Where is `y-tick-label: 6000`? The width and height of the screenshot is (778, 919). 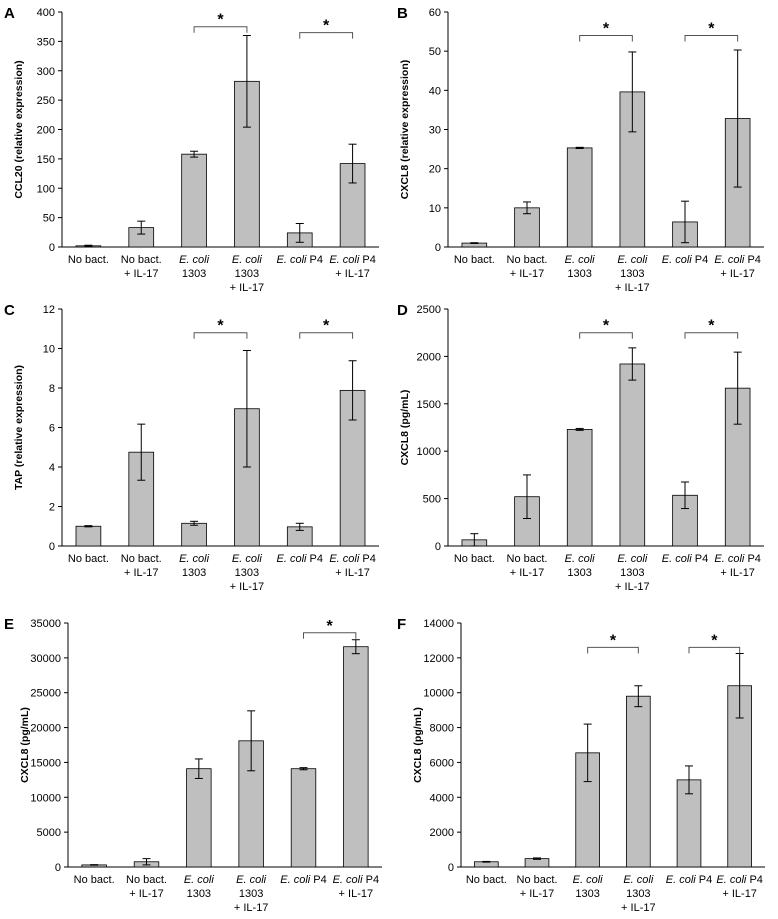 y-tick-label: 6000 is located at coordinates (442, 763).